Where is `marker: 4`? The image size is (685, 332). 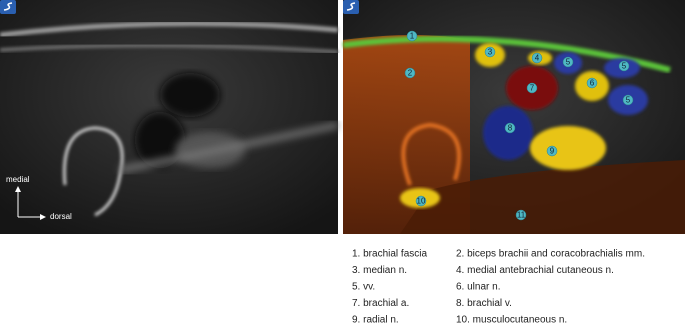 marker: 4 is located at coordinates (537, 58).